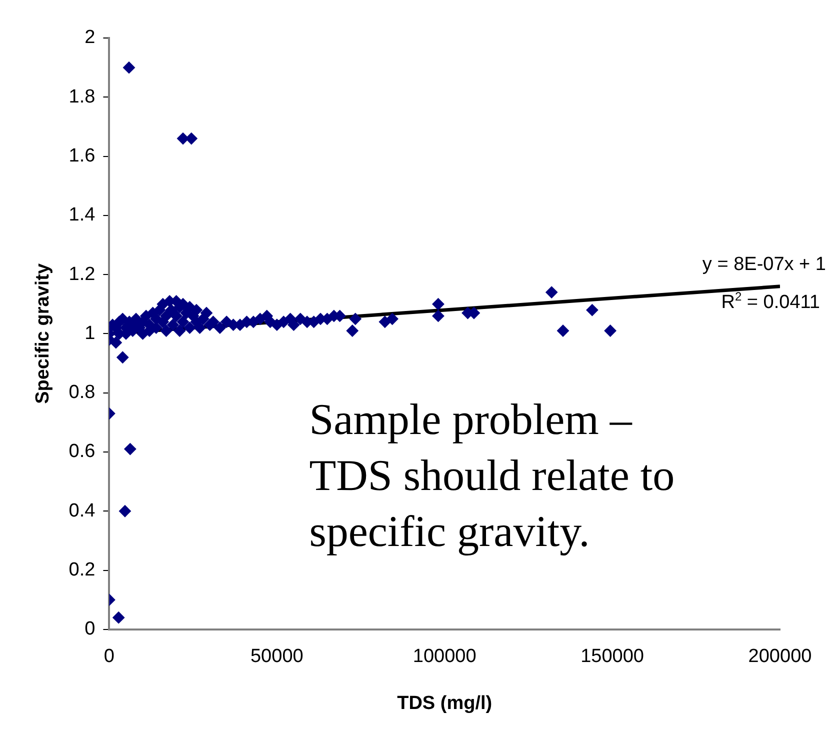 This screenshot has width=838, height=747. Describe the element at coordinates (82, 274) in the screenshot. I see `y-tick-label: 1.2` at that location.